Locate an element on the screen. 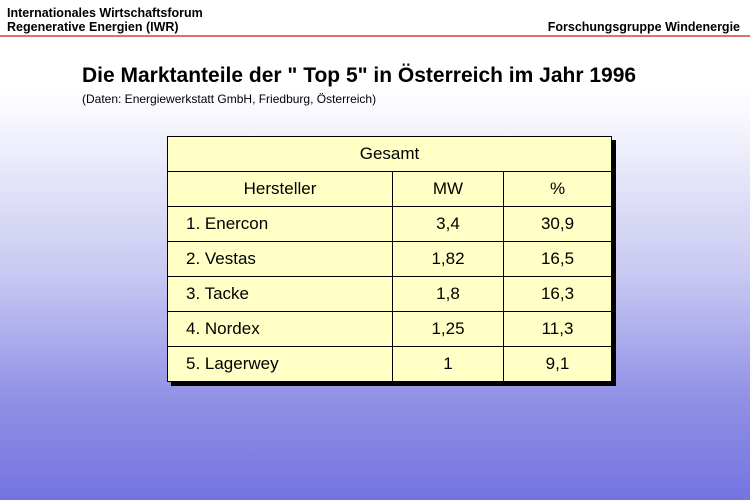  header-divider is located at coordinates (375, 36).